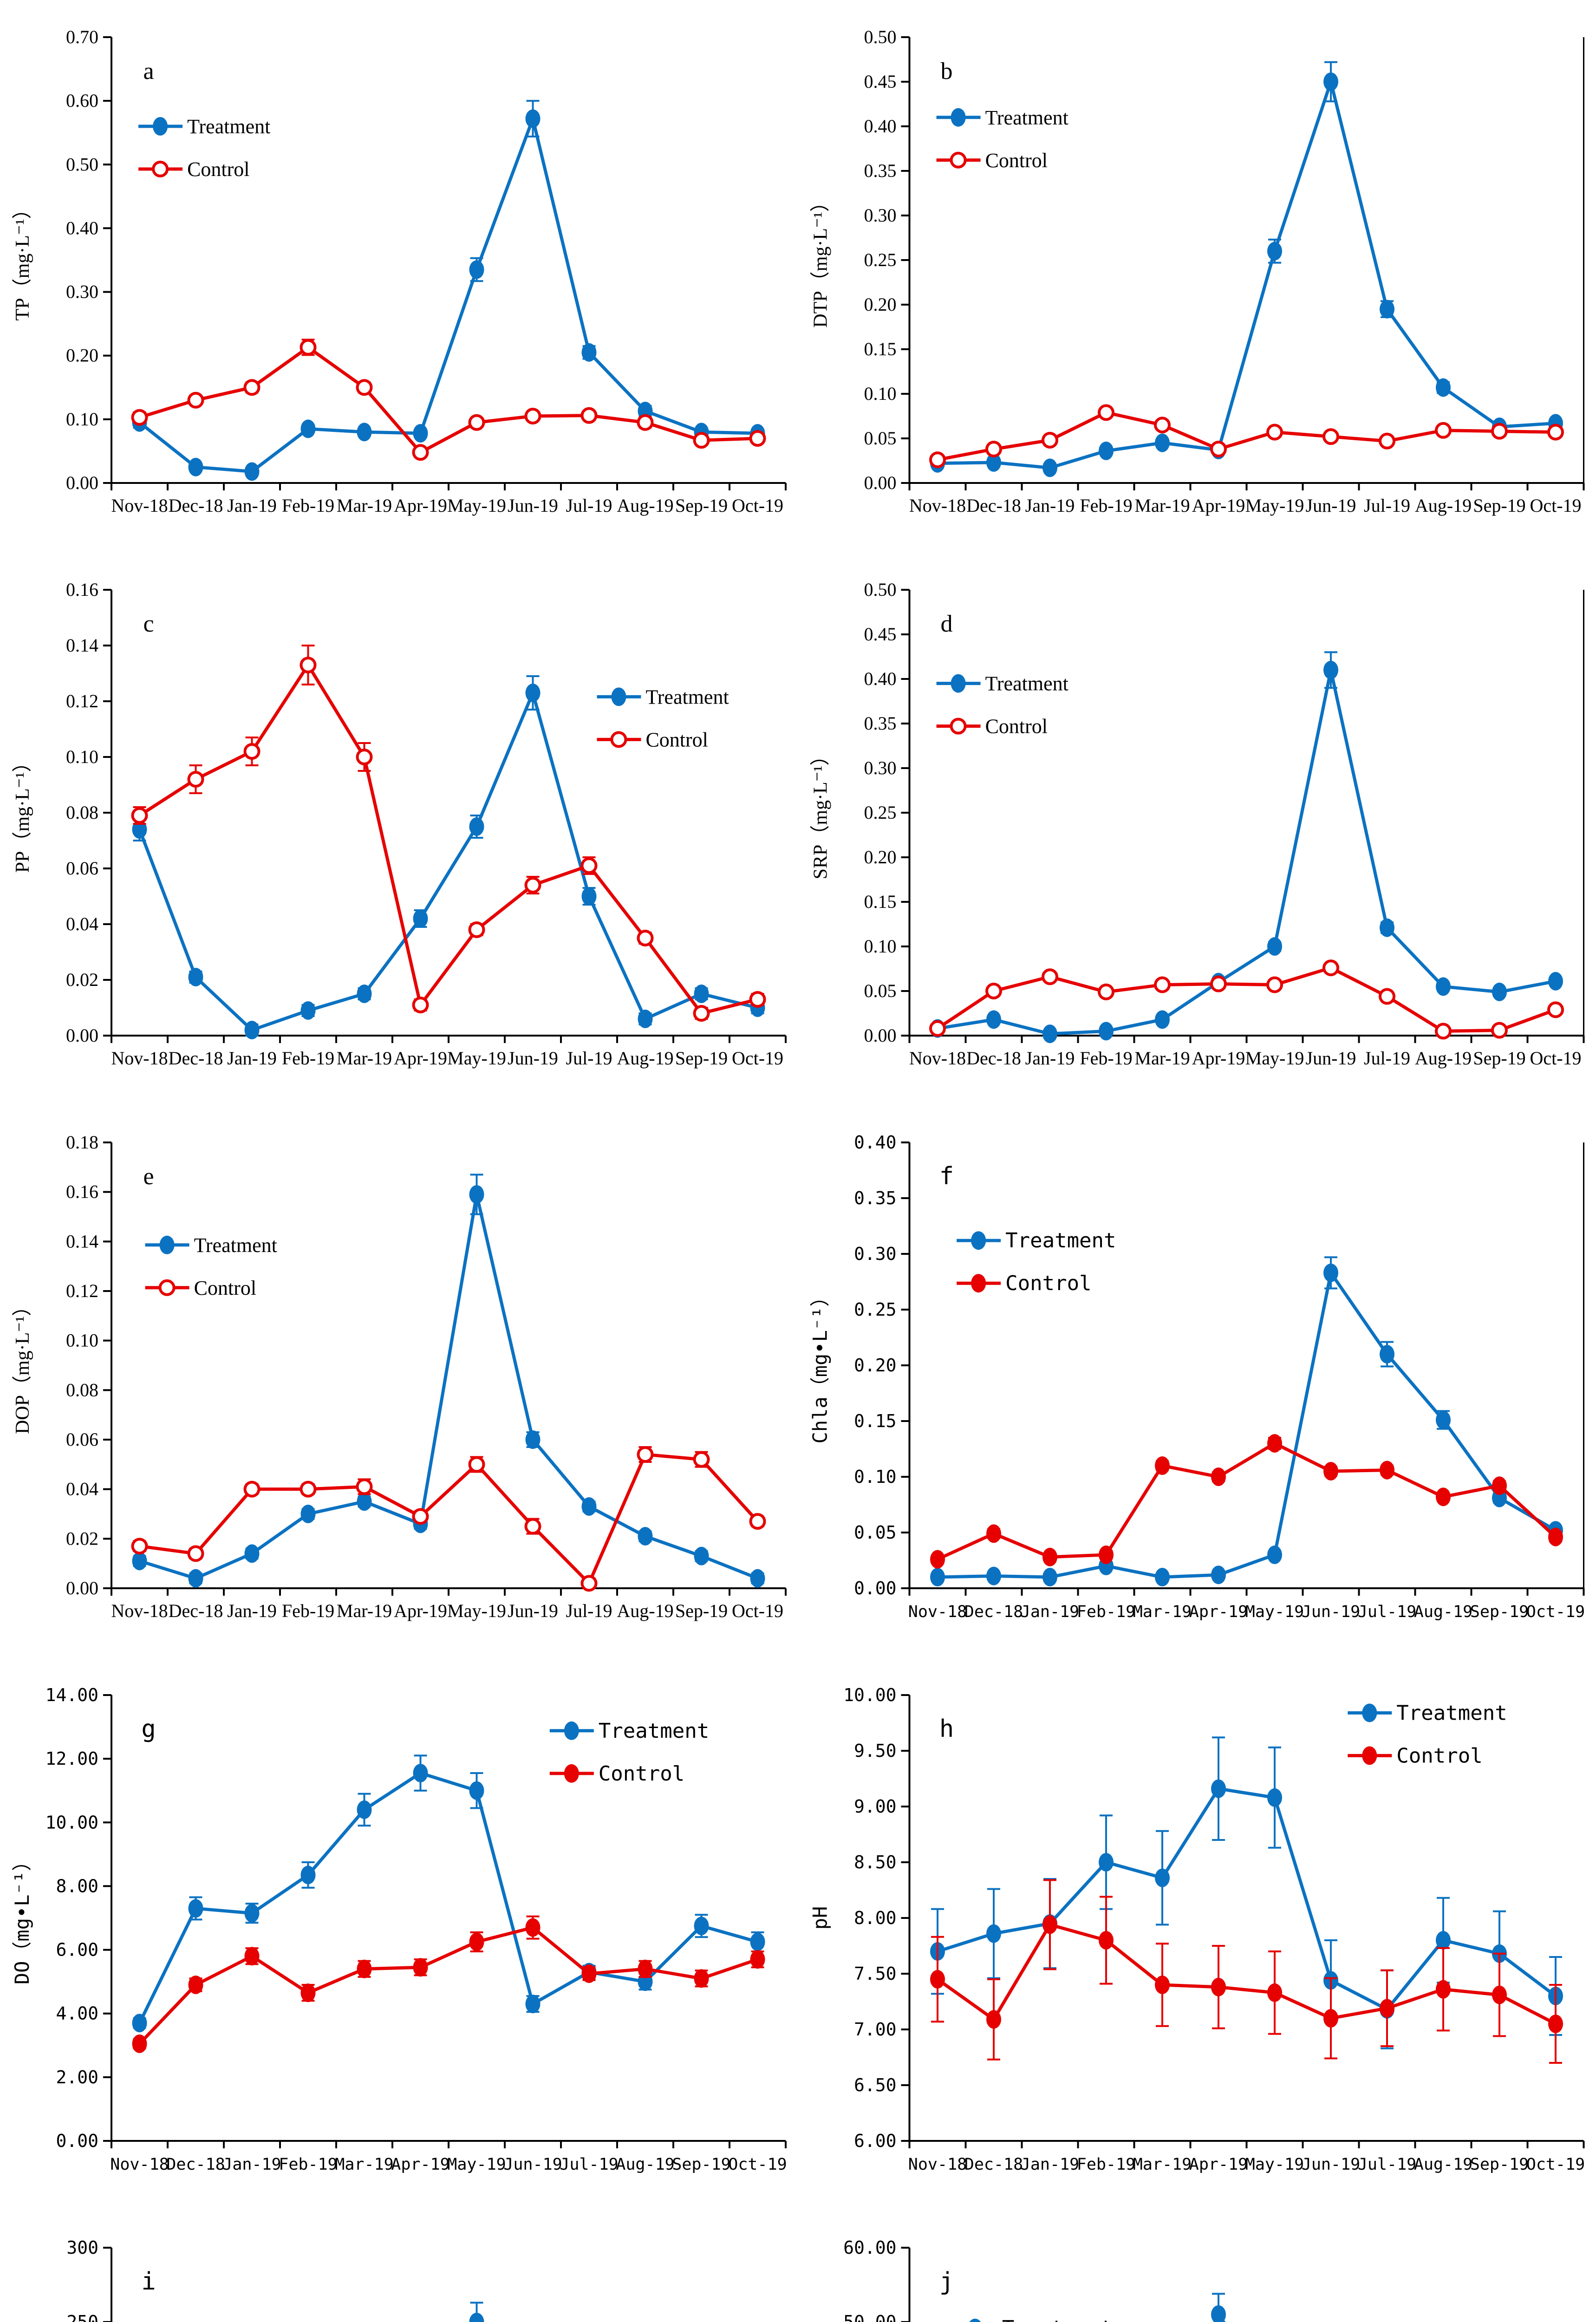 This screenshot has width=1596, height=2322. I want to click on y-tick-label: 0.50, so click(880, 589).